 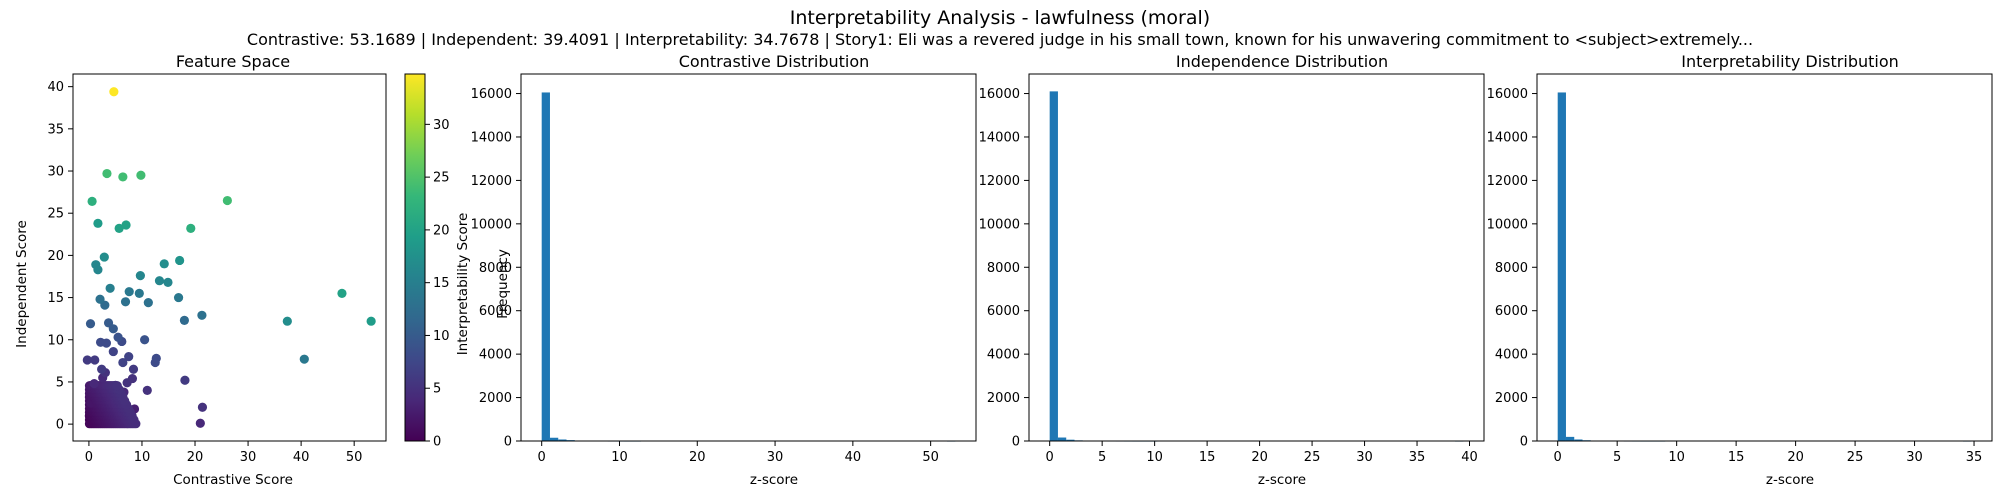 I want to click on y-tick-label: 5, so click(x=60, y=382).